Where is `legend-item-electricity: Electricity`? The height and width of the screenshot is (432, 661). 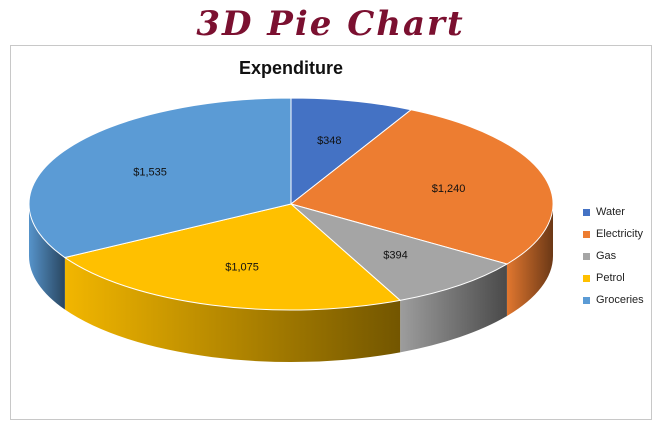
legend-item-electricity: Electricity is located at coordinates (613, 234).